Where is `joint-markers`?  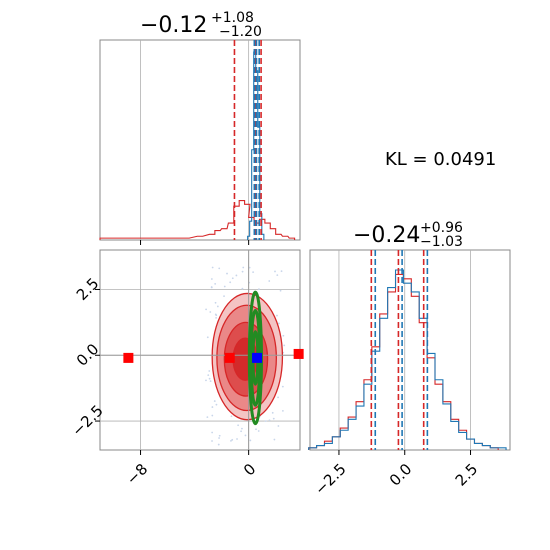
joint-markers is located at coordinates (213, 355).